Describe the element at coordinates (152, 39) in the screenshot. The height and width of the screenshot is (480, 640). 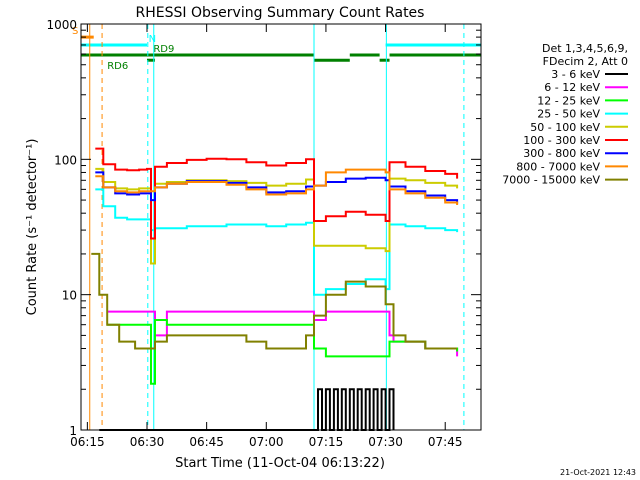
I see `flag-label: N` at that location.